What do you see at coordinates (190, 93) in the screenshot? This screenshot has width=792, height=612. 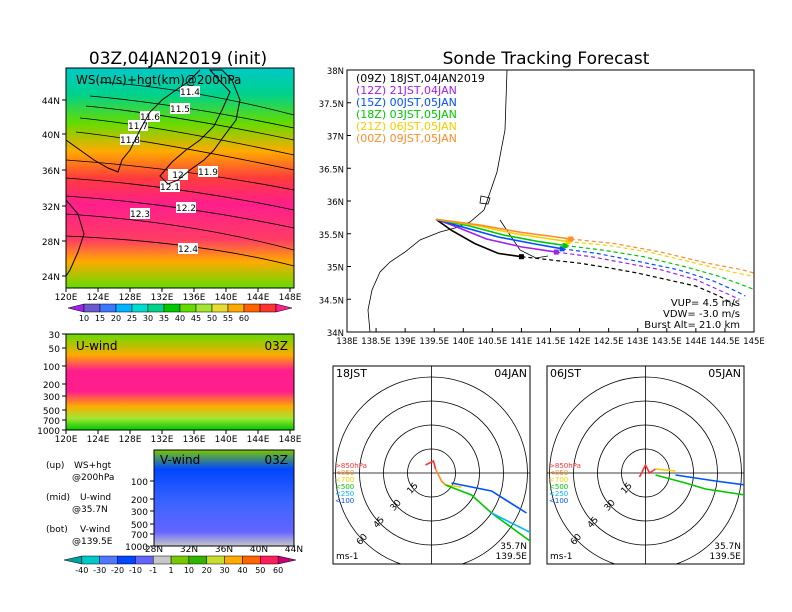 I see `contour-label: 11.4` at bounding box center [190, 93].